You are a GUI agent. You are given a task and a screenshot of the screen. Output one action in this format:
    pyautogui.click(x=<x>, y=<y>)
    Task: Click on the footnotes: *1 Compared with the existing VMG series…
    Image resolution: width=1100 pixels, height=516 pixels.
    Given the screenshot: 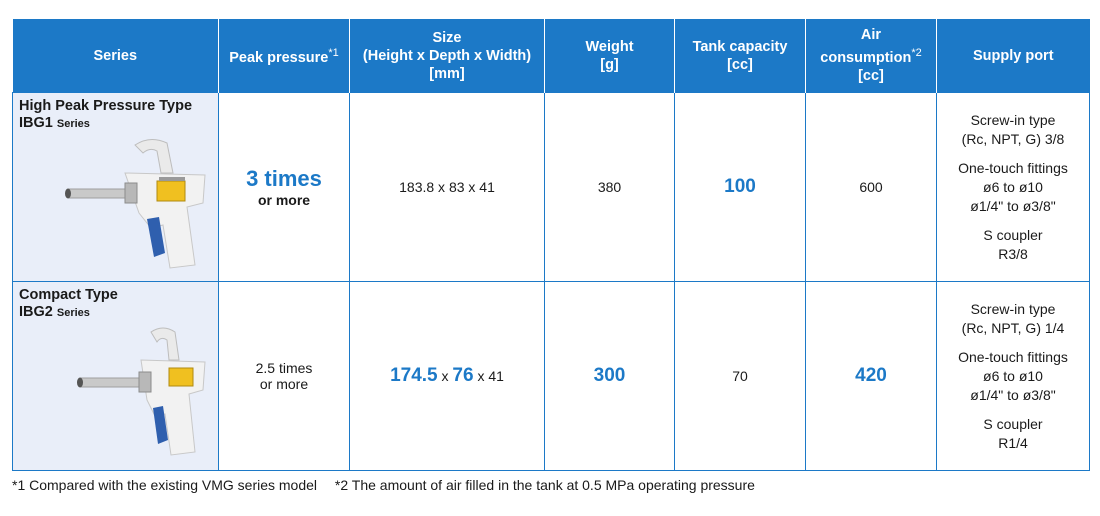 What is the action you would take?
    pyautogui.click(x=390, y=485)
    